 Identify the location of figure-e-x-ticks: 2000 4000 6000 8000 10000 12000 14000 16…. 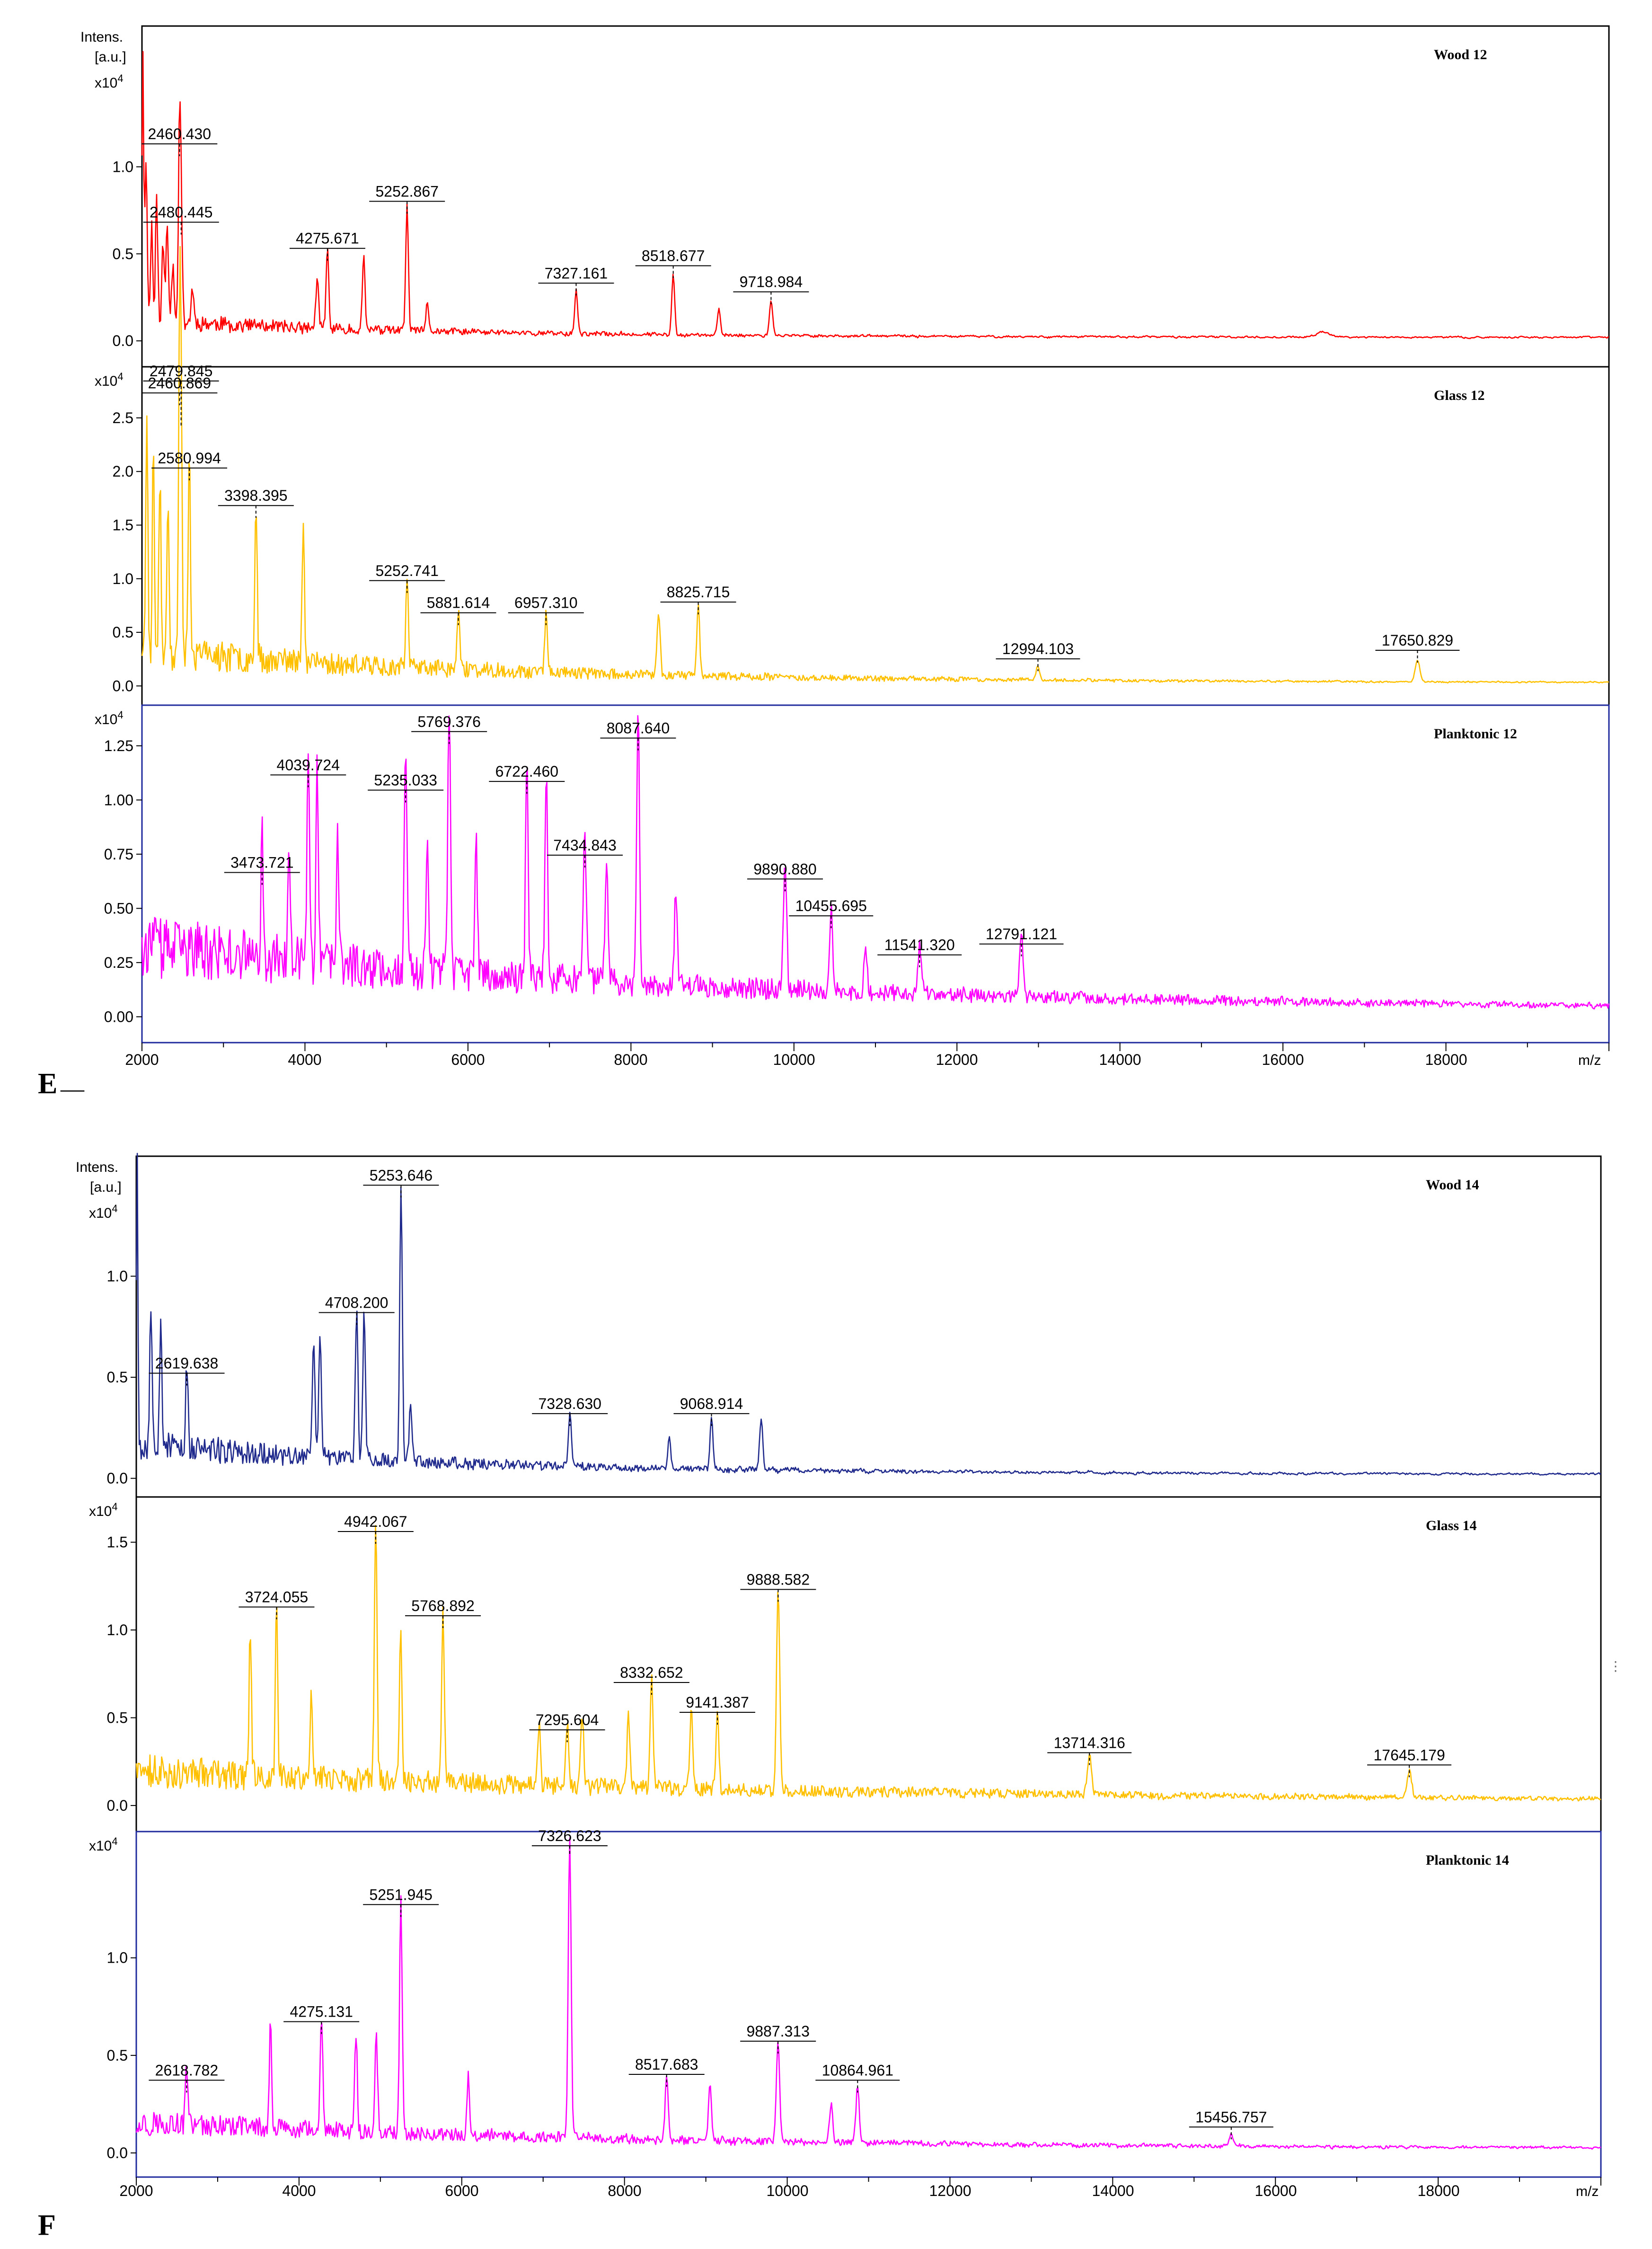
(796, 1059).